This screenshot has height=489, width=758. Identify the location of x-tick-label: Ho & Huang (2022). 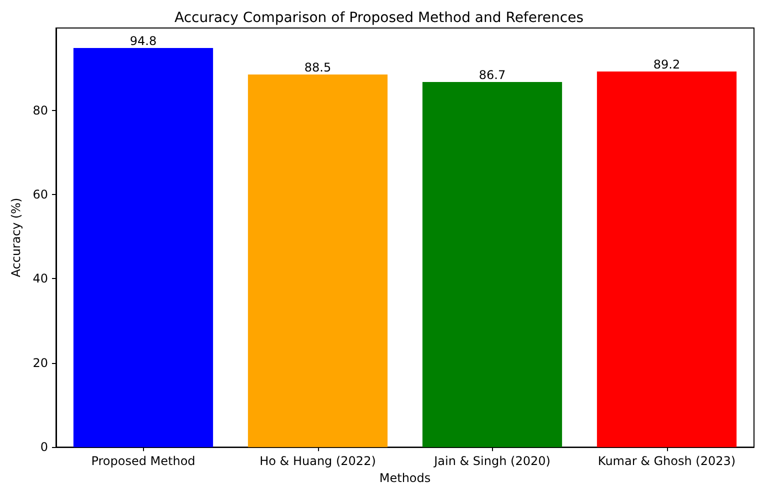
(318, 461).